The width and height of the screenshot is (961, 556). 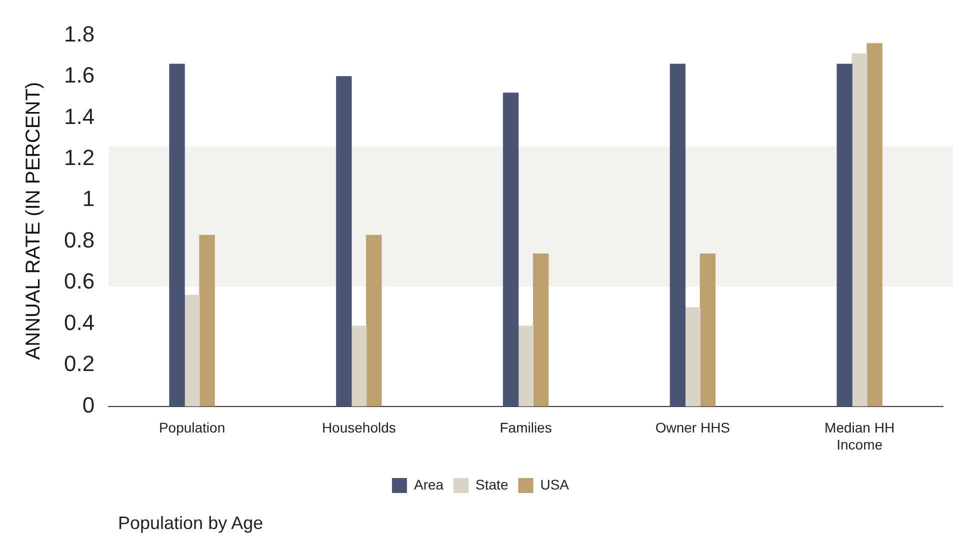 What do you see at coordinates (79, 363) in the screenshot?
I see `y-tick-label: 0.2` at bounding box center [79, 363].